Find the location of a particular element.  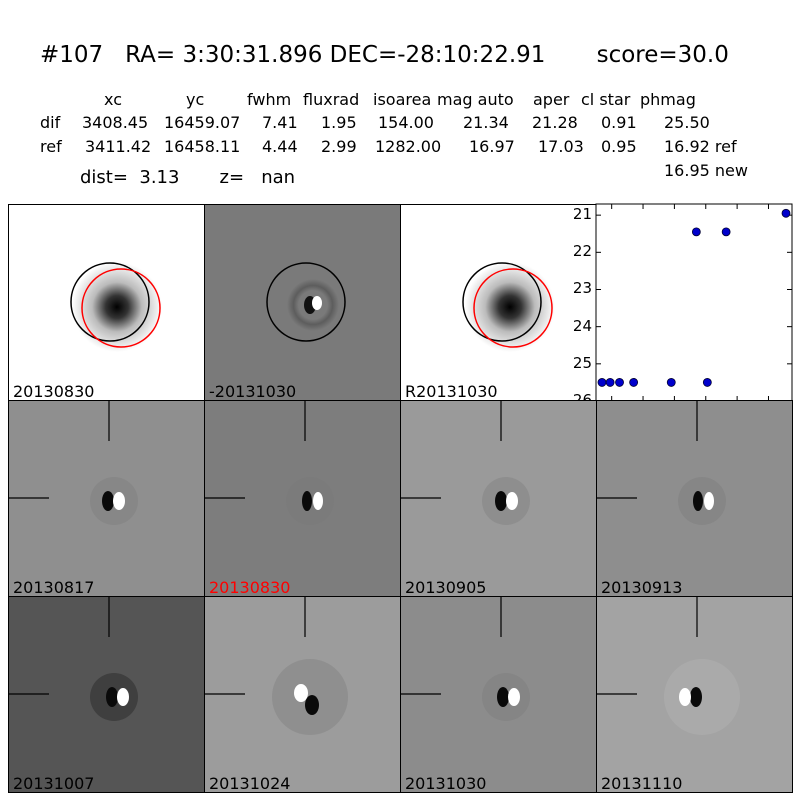

lightcurve-panel: 212223242526020406080100 is located at coordinates (683, 311).